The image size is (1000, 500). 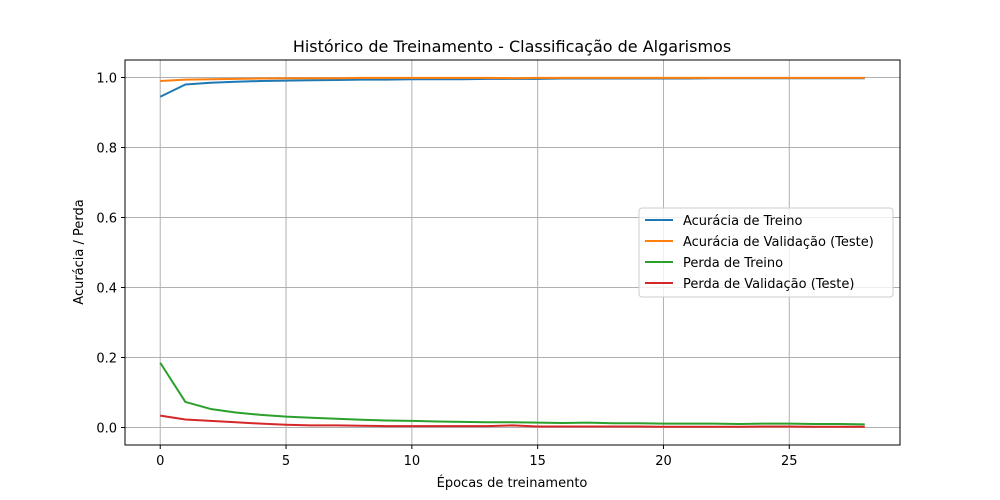 What do you see at coordinates (768, 284) in the screenshot?
I see `legend-label-4: Perda de Validação (Teste)` at bounding box center [768, 284].